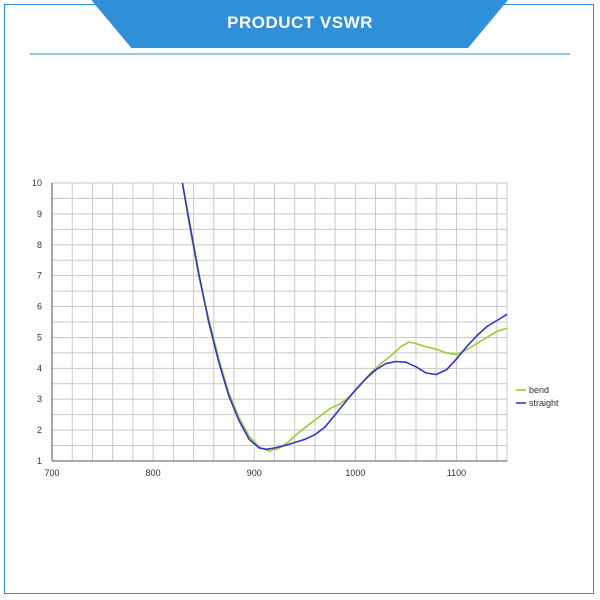 Image resolution: width=600 pixels, height=600 pixels. I want to click on y-tick-label: 10, so click(37, 183).